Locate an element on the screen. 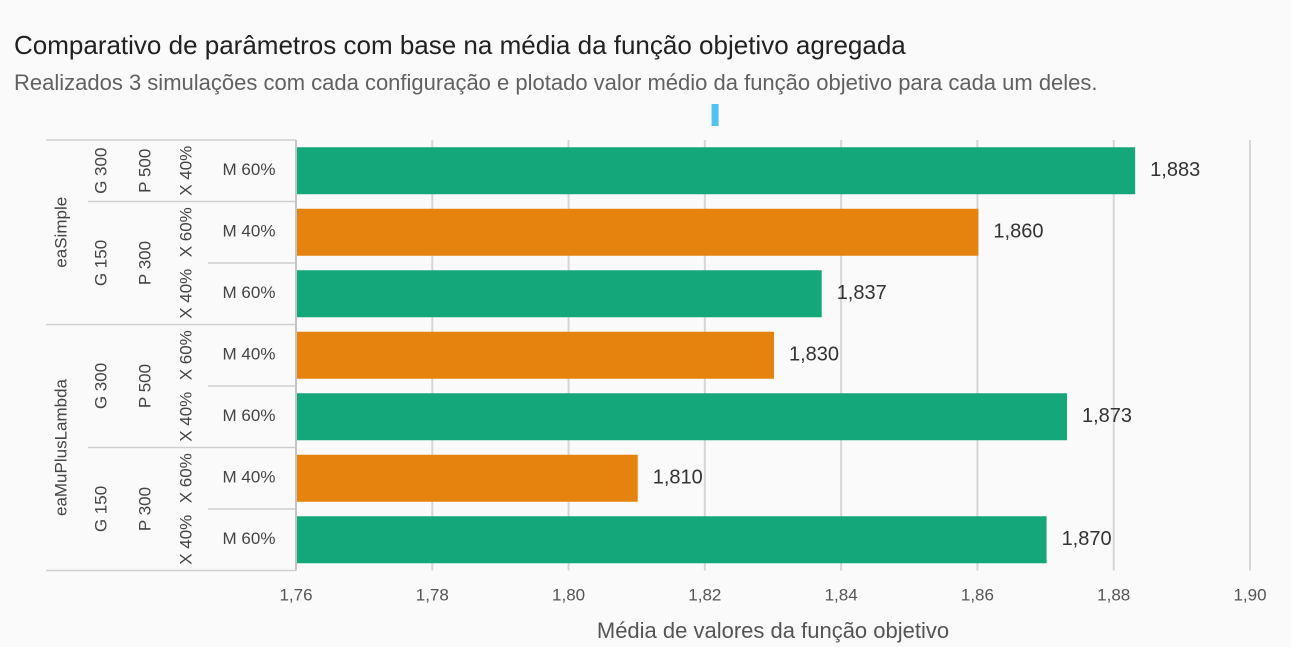 This screenshot has height=647, width=1291. x-tick-label: 1,86 is located at coordinates (977, 595).